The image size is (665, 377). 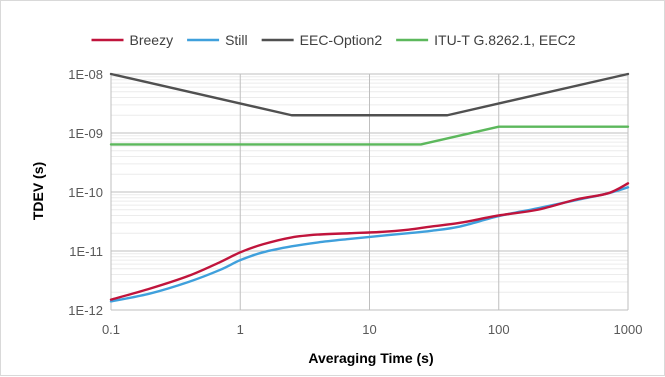 What do you see at coordinates (38, 191) in the screenshot?
I see `y-axis-title: TDEV (s)` at bounding box center [38, 191].